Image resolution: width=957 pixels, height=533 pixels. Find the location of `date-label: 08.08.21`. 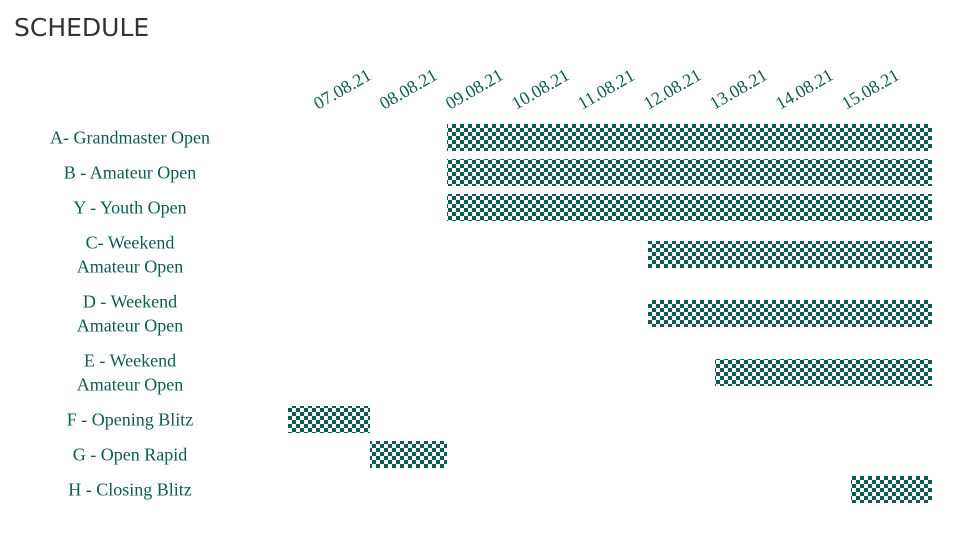

date-label: 08.08.21 is located at coordinates (408, 89).